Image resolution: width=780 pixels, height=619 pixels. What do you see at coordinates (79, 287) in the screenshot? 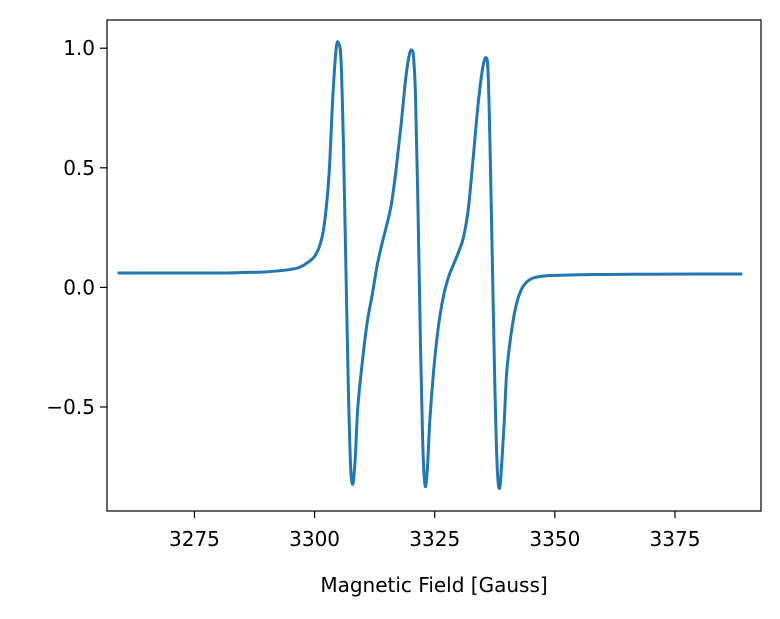
I see `y-tick-label: 0.0` at bounding box center [79, 287].